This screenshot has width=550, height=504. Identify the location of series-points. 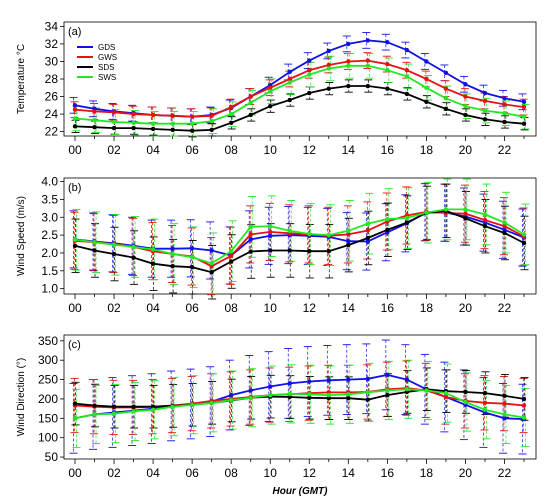
(299, 241).